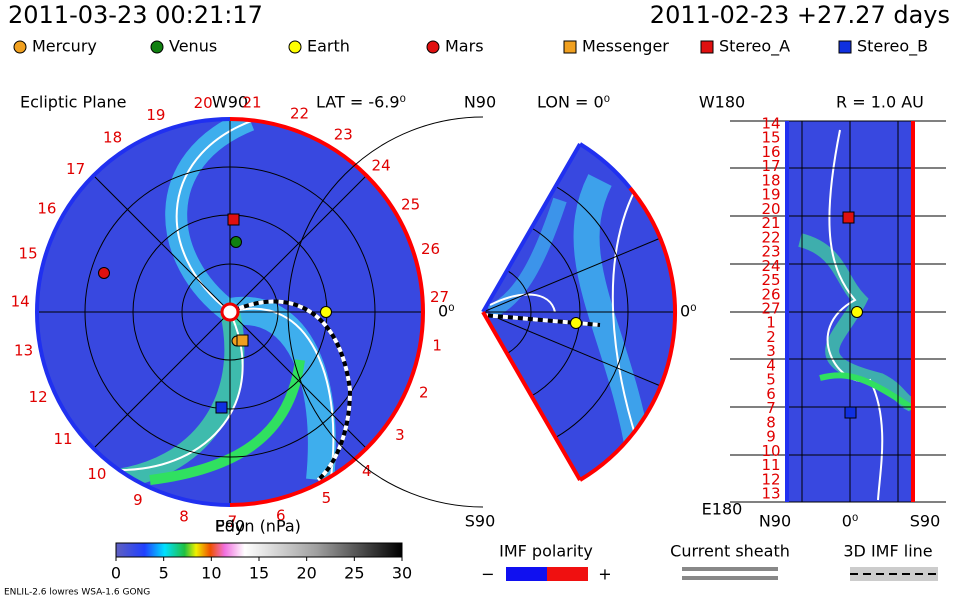 The width and height of the screenshot is (960, 600). Describe the element at coordinates (770, 465) in the screenshot. I see `row-label: 11` at that location.